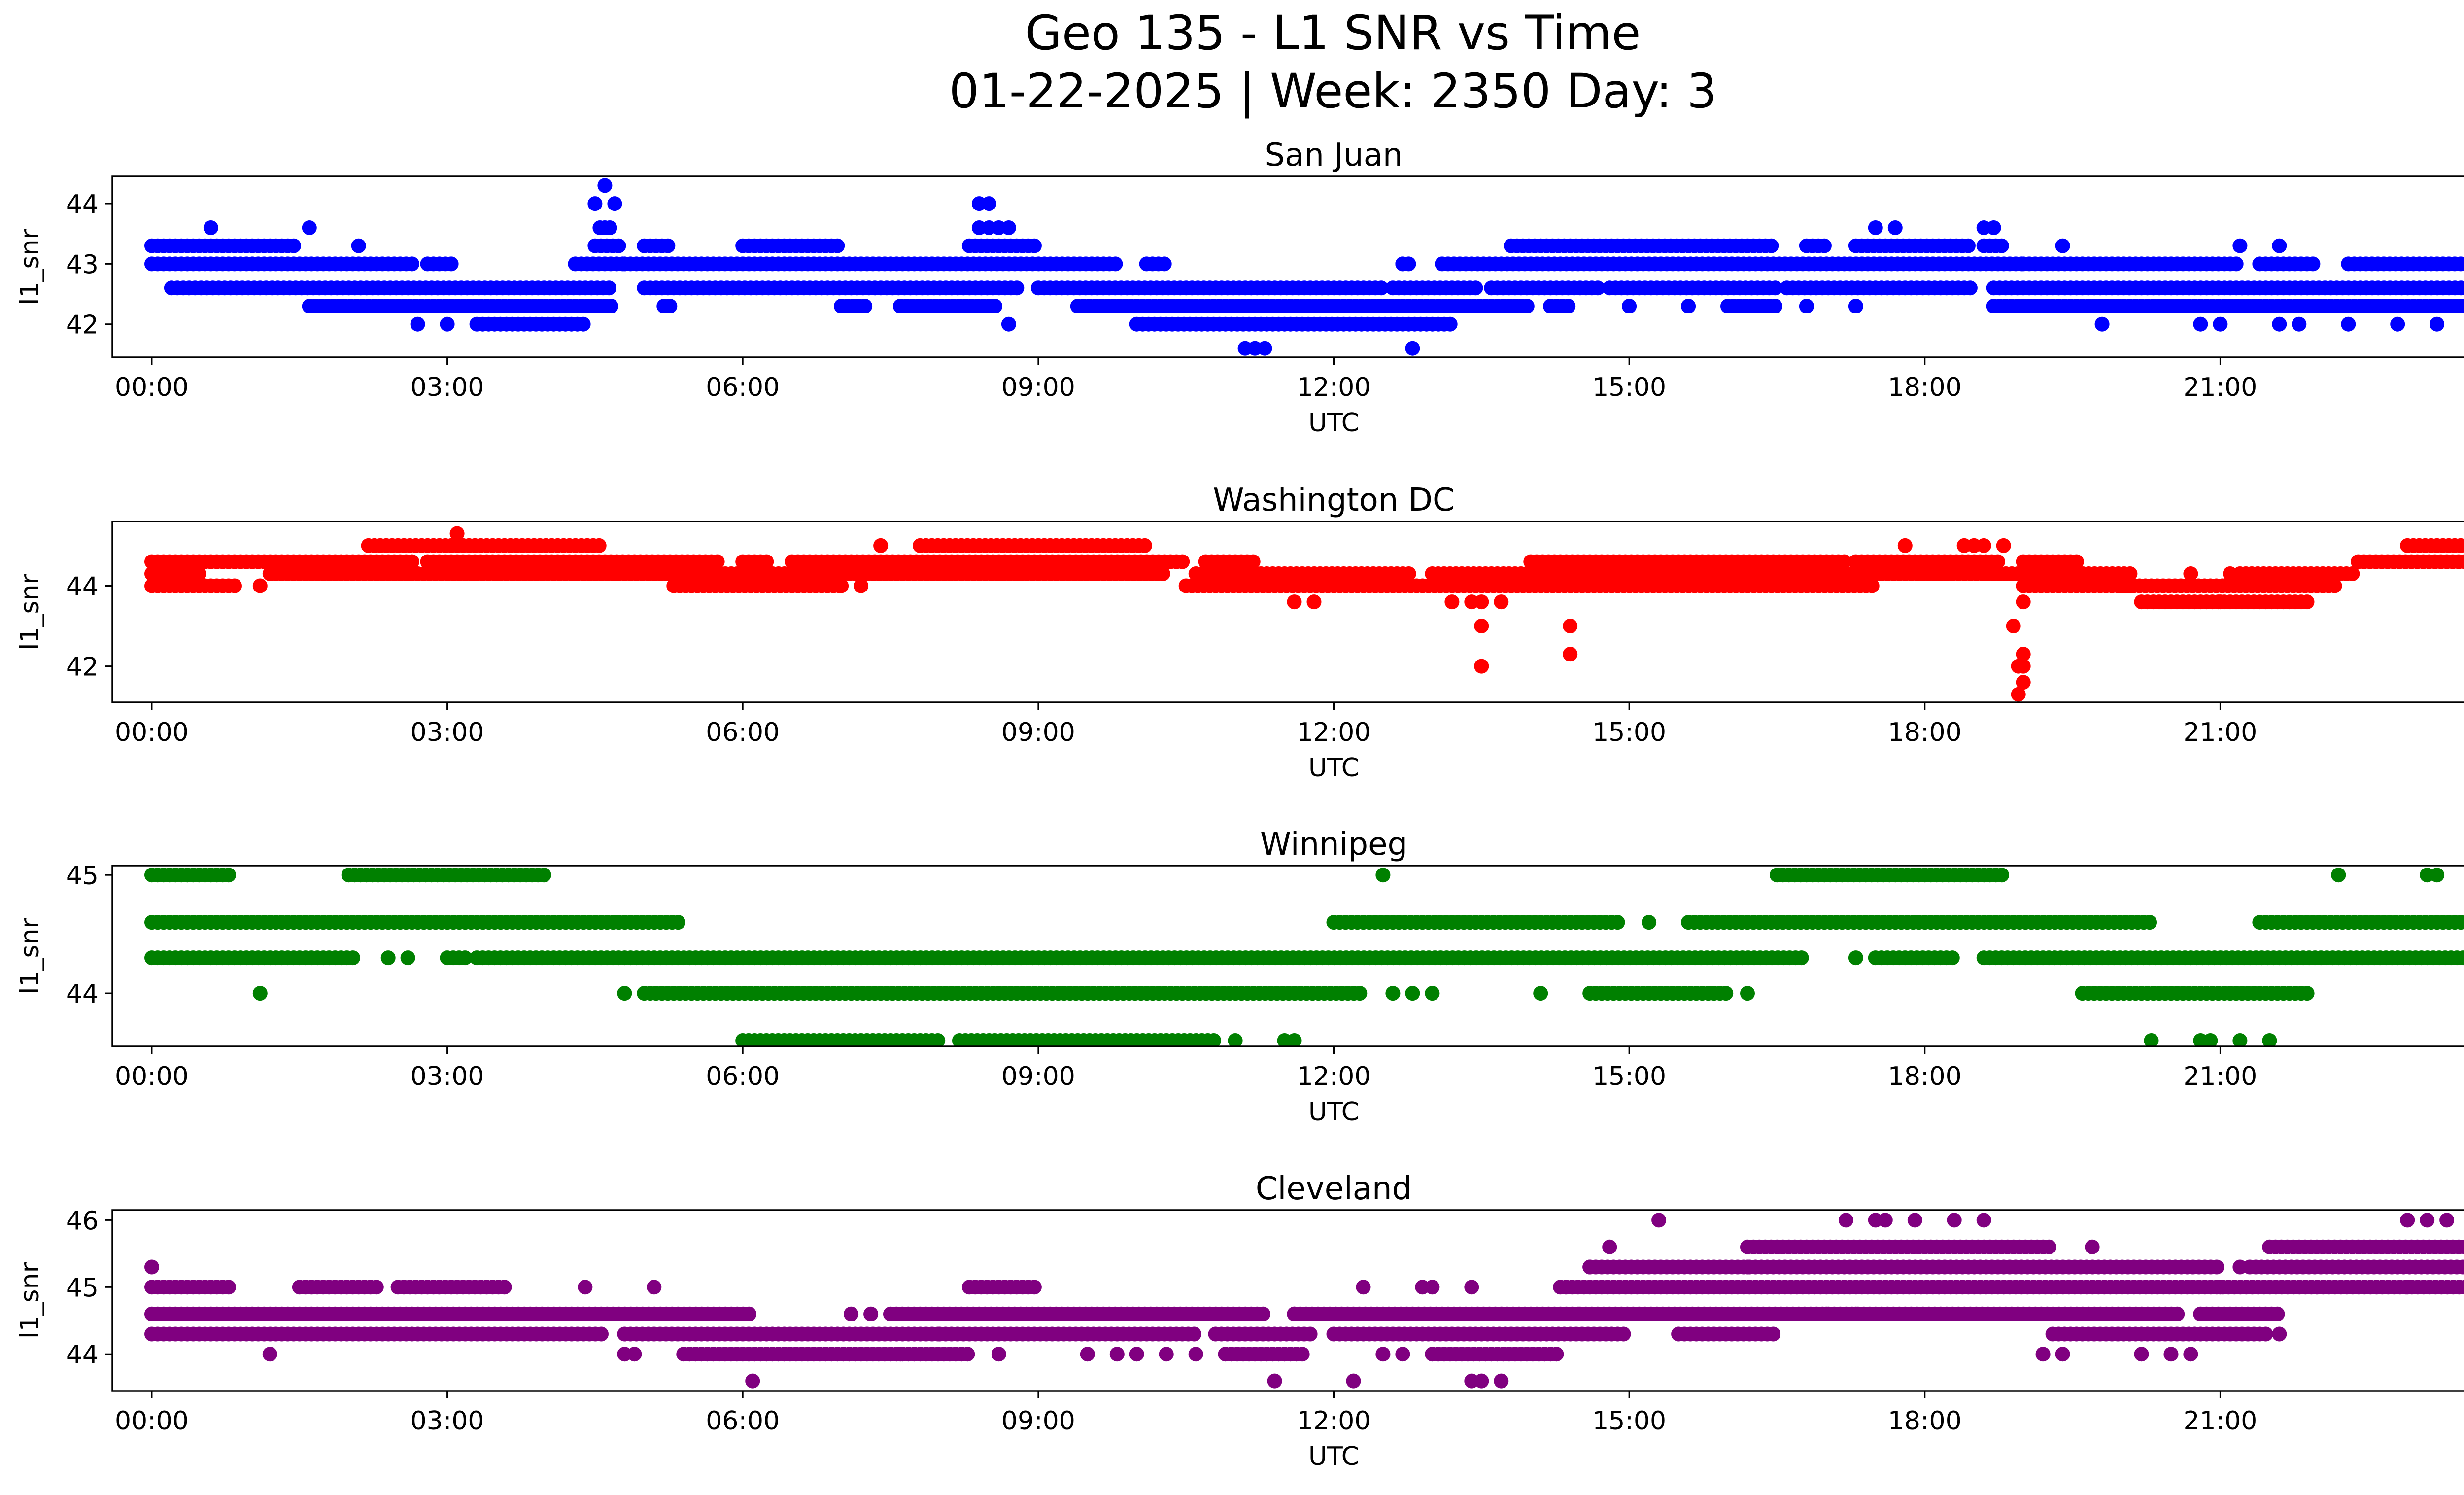 This screenshot has height=1495, width=2464. Describe the element at coordinates (1038, 1421) in the screenshot. I see `x-tick-label: 09:00` at that location.